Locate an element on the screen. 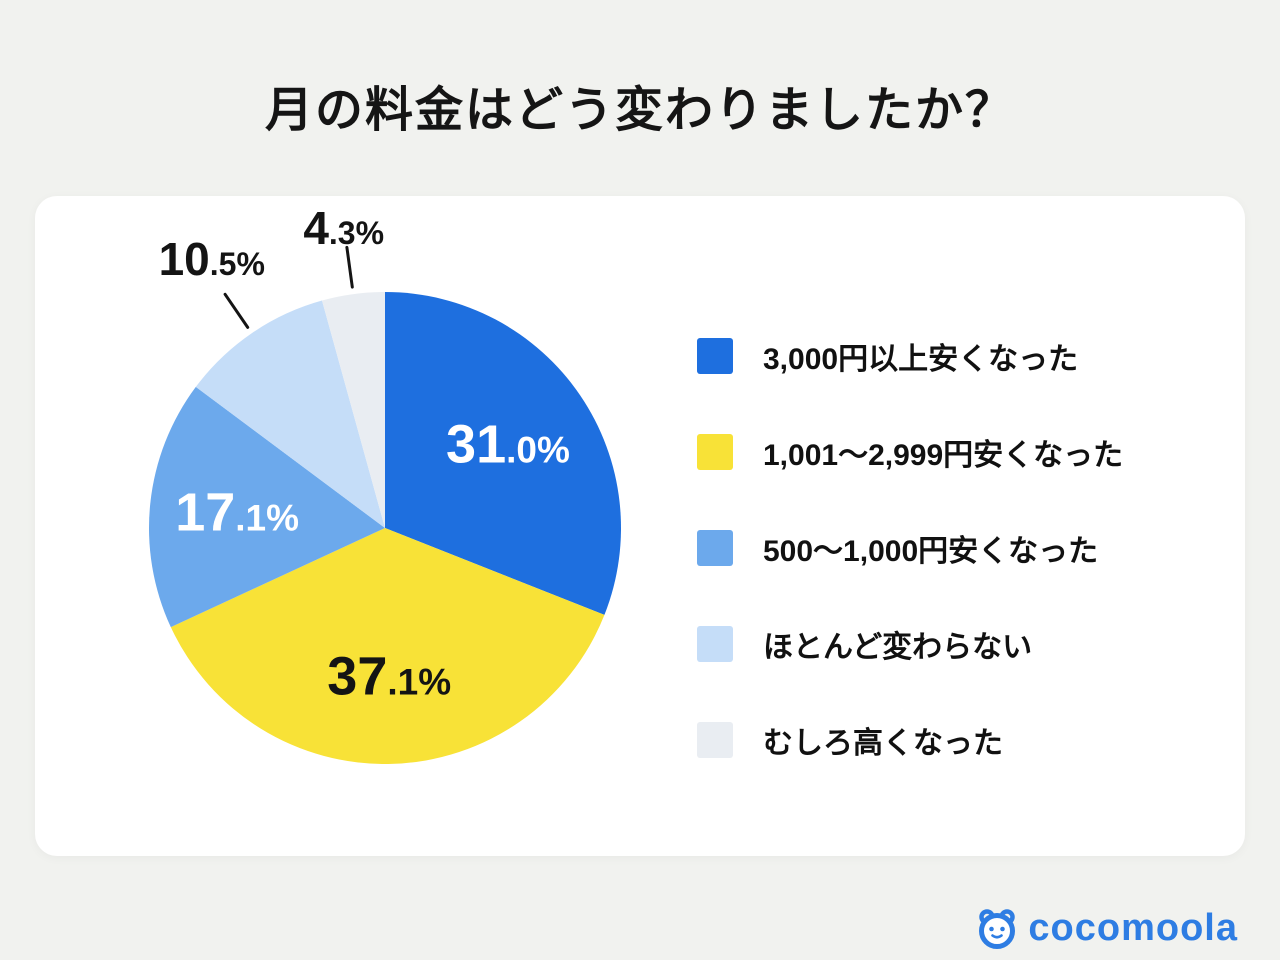 Image resolution: width=1280 pixels, height=960 pixels. pie-label-3: 10.5% is located at coordinates (212, 259).